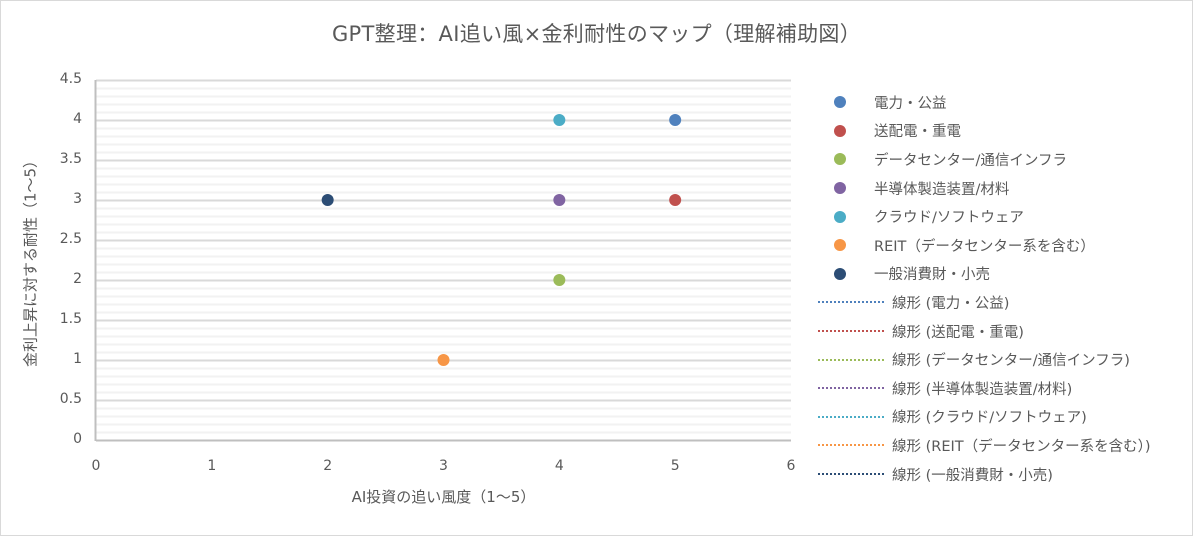 The height and width of the screenshot is (536, 1193). Describe the element at coordinates (910, 103) in the screenshot. I see `legend-label: 電力・公益` at that location.